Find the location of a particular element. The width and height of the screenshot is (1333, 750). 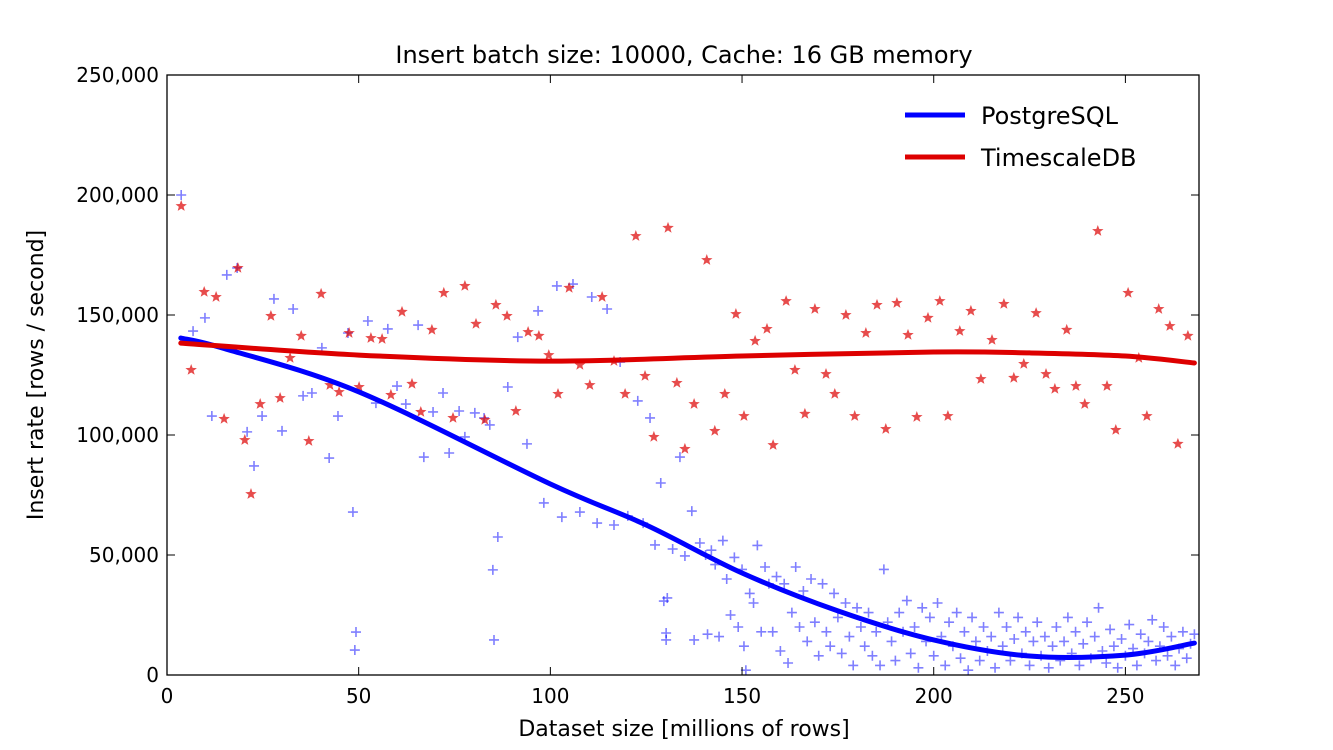

x-axis-label: Dataset size [millions of rows] is located at coordinates (683, 729).